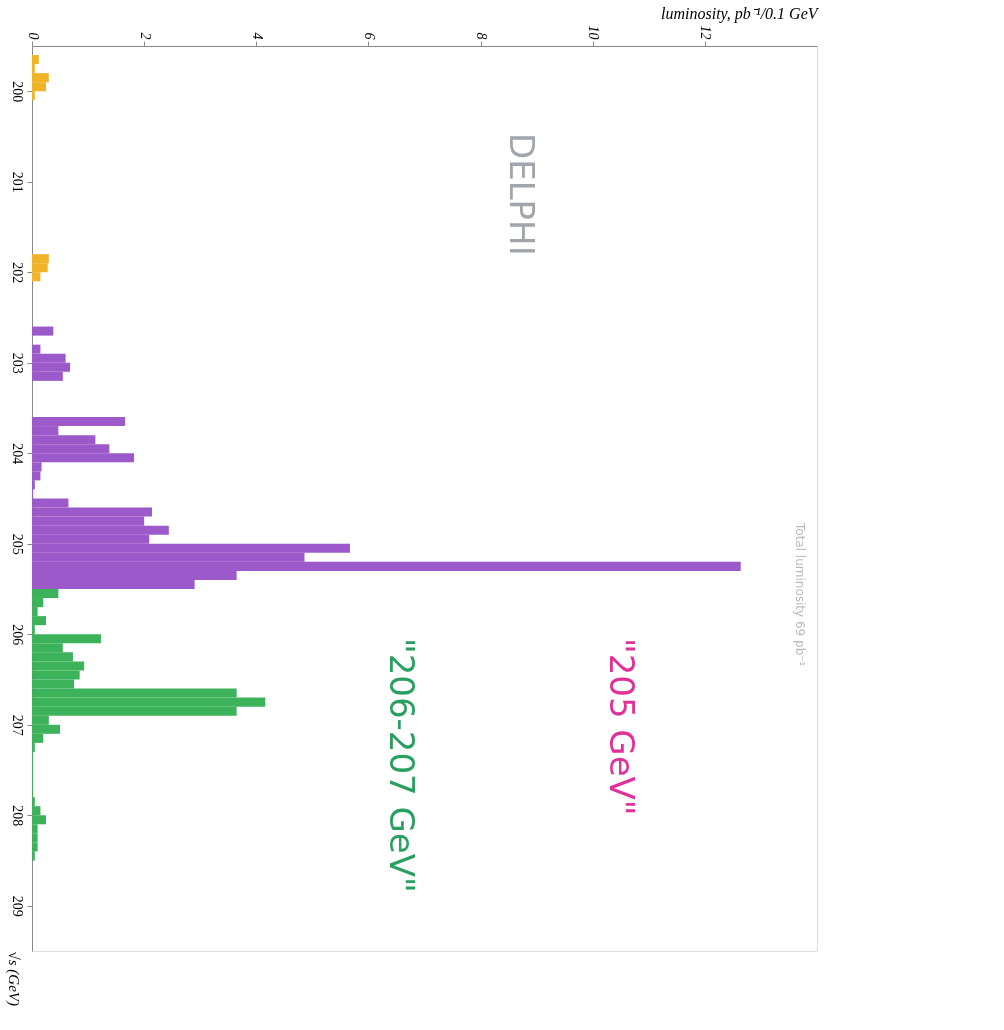 The image size is (1004, 1030). What do you see at coordinates (17, 454) in the screenshot?
I see `y-tick-label: 204` at bounding box center [17, 454].